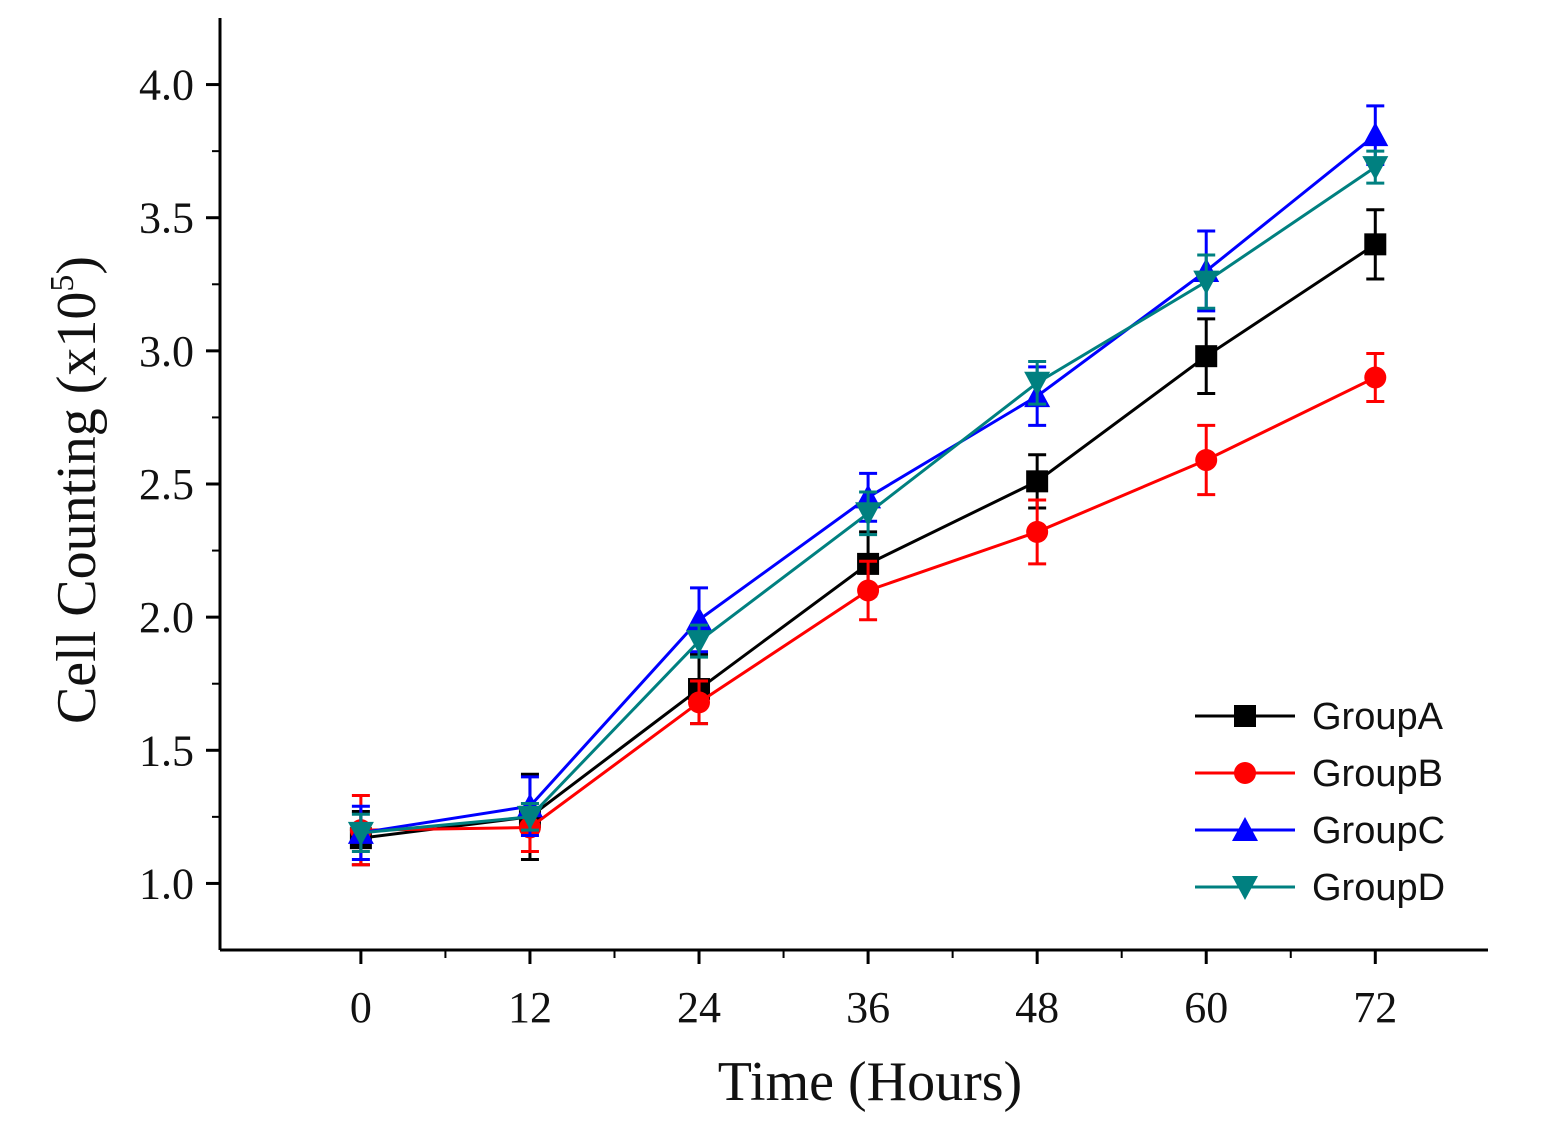 The width and height of the screenshot is (1557, 1143). What do you see at coordinates (1245, 716) in the screenshot?
I see `legend-marker-groupa` at bounding box center [1245, 716].